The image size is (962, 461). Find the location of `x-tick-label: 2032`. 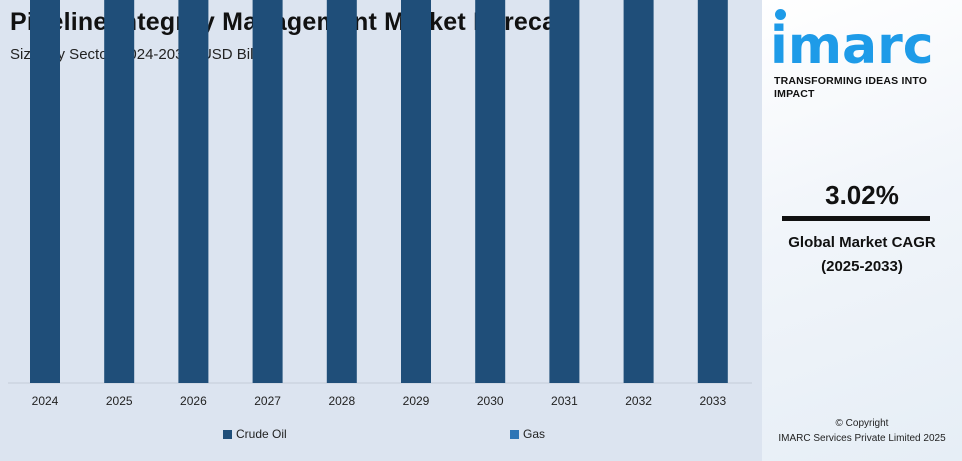

x-tick-label: 2032 is located at coordinates (638, 401).